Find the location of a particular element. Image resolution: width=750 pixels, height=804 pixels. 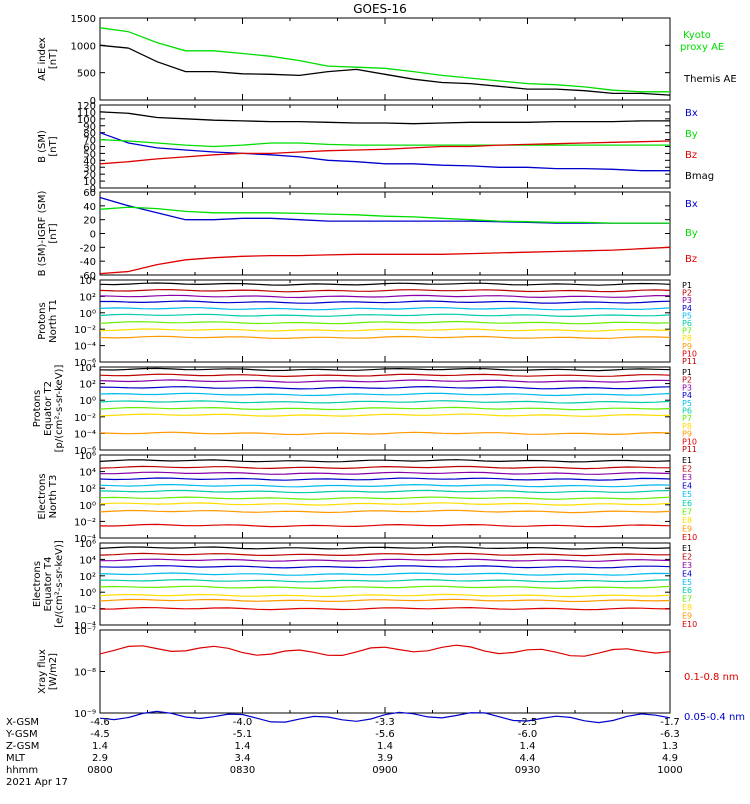

ytick-label: 10⁻⁸ is located at coordinates (85, 673).